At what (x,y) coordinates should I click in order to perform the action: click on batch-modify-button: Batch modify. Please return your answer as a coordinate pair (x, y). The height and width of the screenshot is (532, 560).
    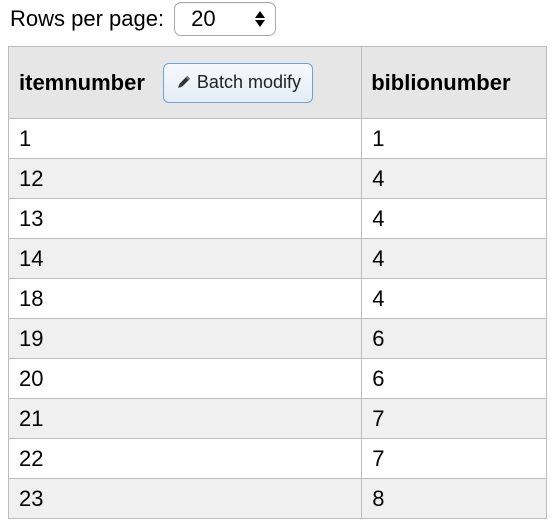
    Looking at the image, I should click on (237, 82).